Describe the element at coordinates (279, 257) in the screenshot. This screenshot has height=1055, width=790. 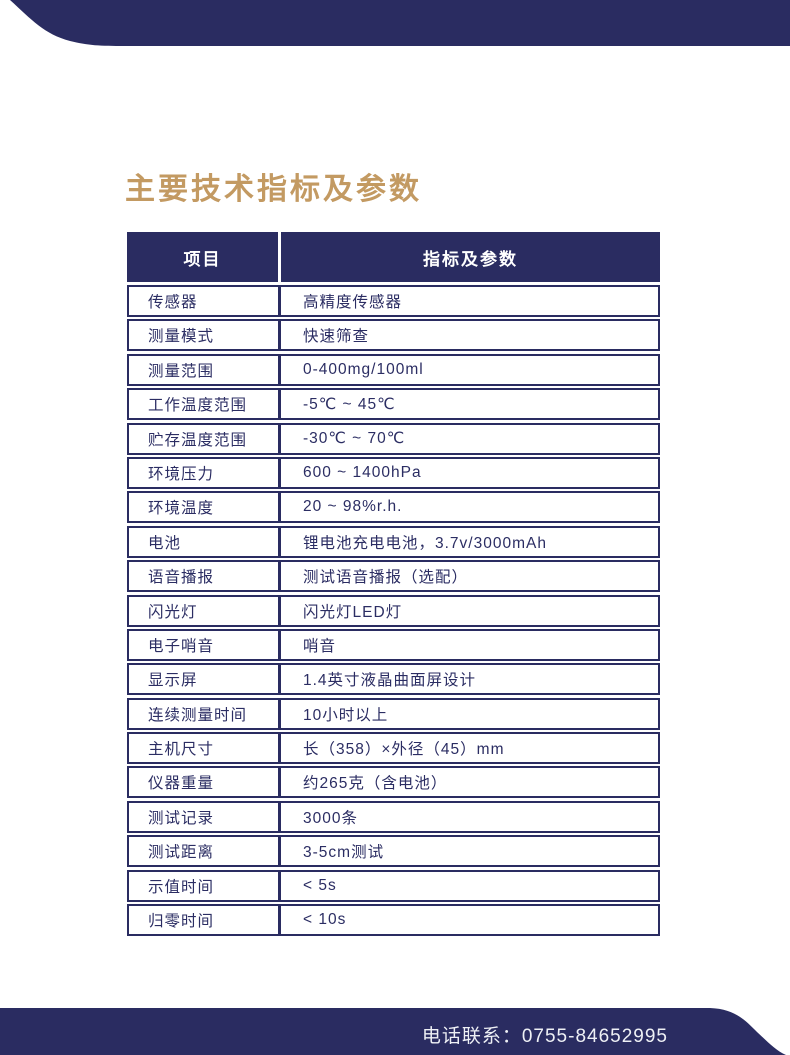
I see `header-divider` at that location.